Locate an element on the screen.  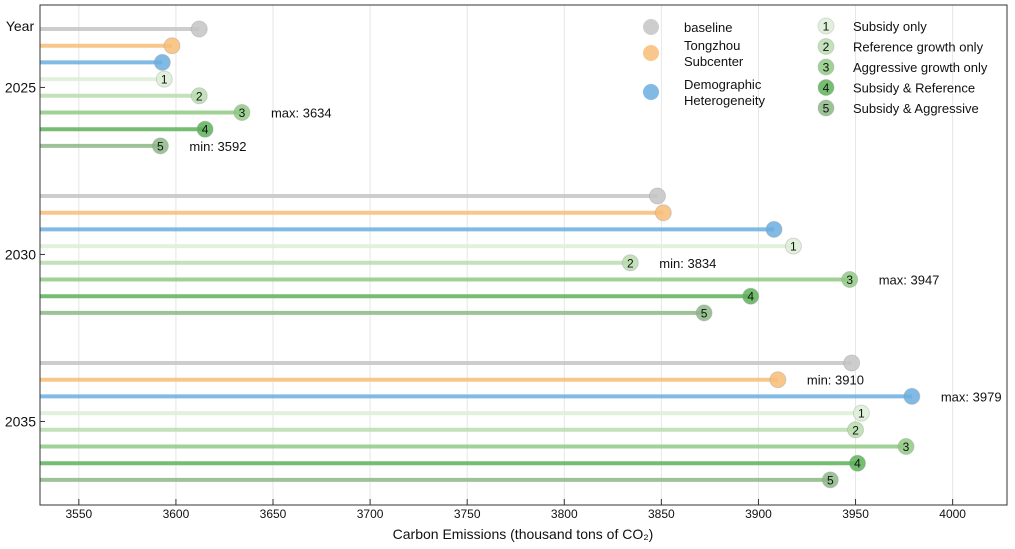
legend-label: Reference growth only is located at coordinates (918, 47).